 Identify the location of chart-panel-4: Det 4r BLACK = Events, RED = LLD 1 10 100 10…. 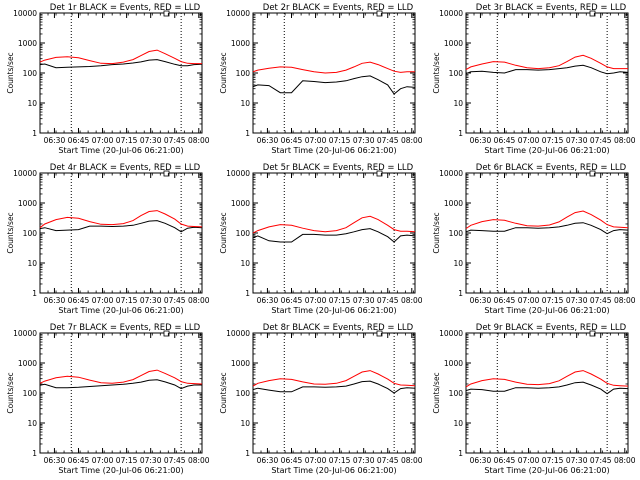
(108, 239).